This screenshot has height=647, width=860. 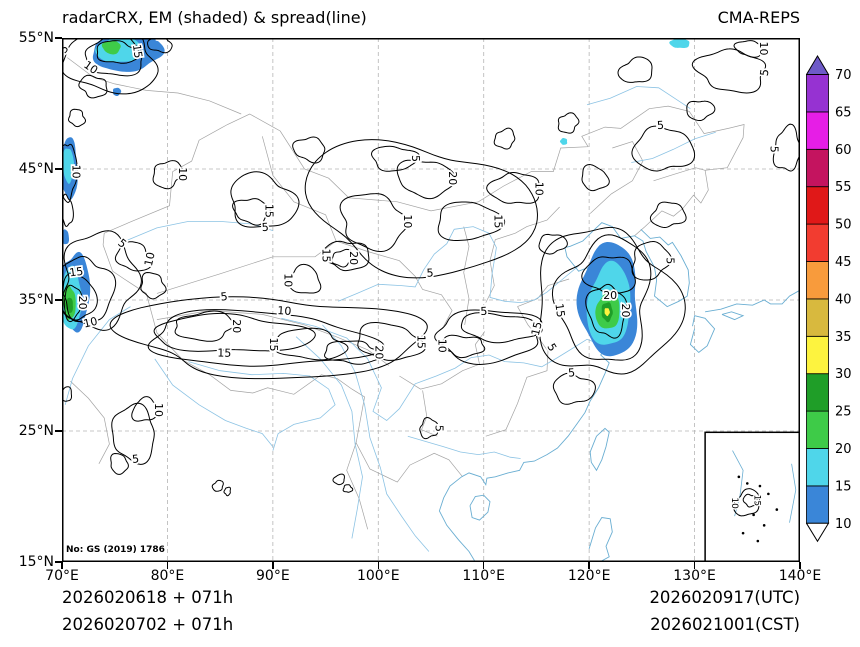 What do you see at coordinates (694, 576) in the screenshot?
I see `x-tick-label: 130°E` at bounding box center [694, 576].